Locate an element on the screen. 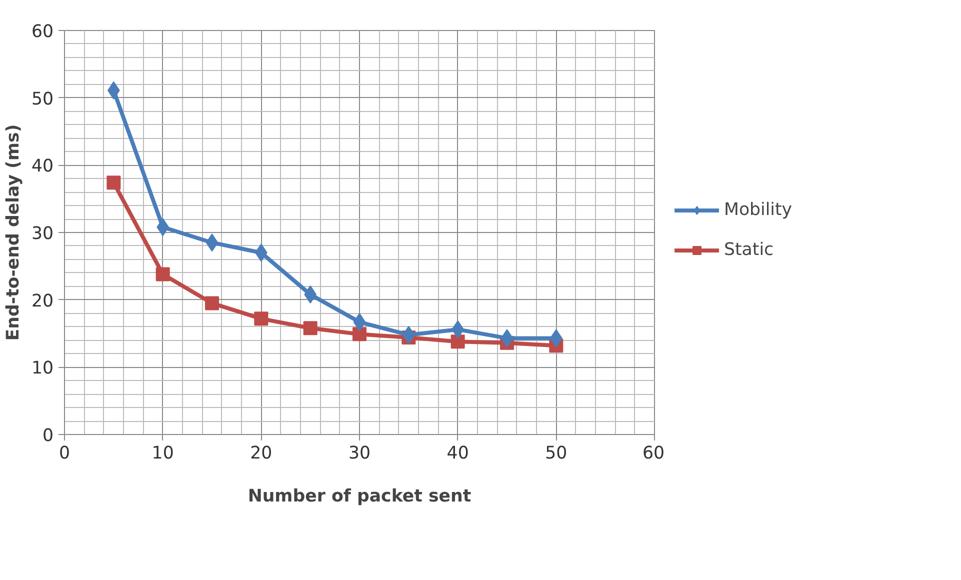 This screenshot has height=580, width=961. y-tick-label: 10 is located at coordinates (42, 368).